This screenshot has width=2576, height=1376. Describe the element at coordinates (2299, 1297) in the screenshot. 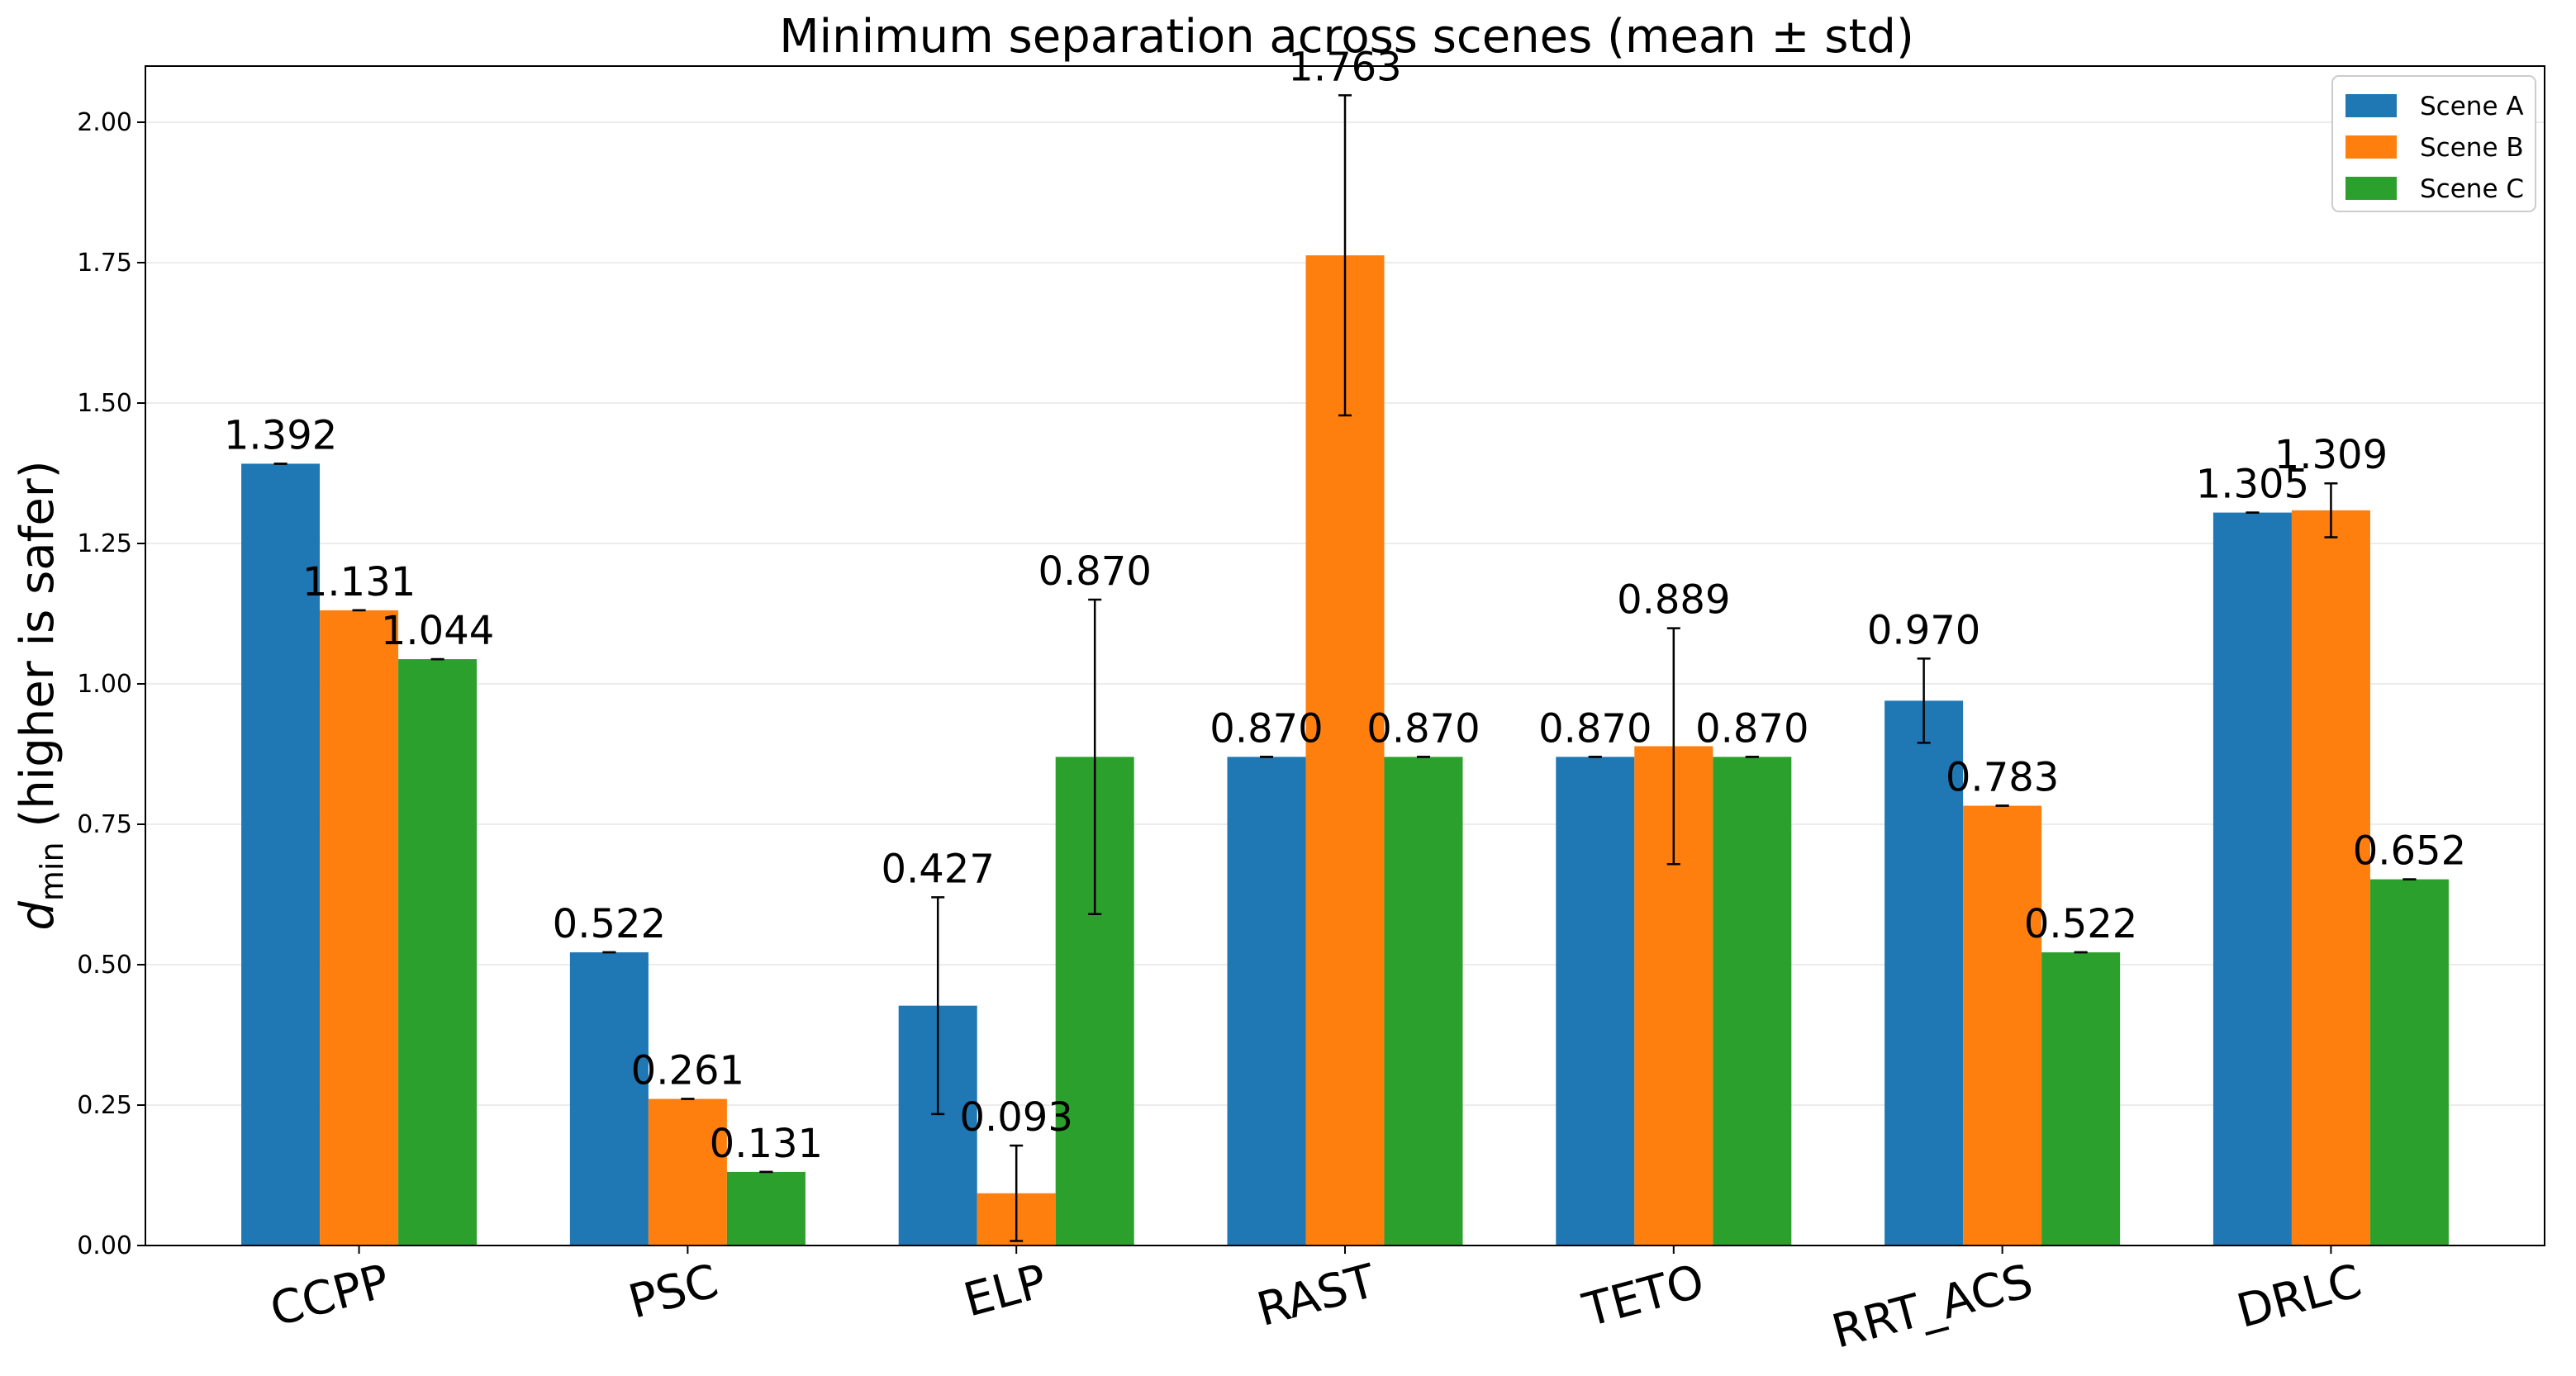

I see `x-tick-label: DRLC` at that location.